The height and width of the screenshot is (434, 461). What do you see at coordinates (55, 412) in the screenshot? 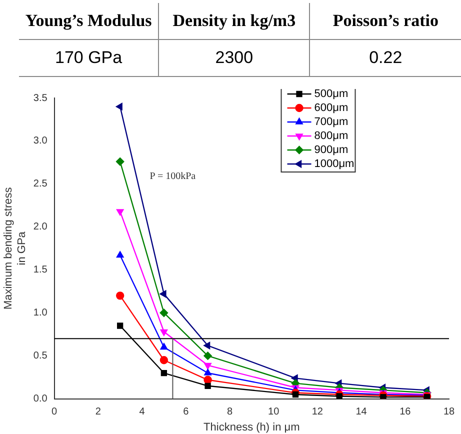
I see `x-tick-label: 0` at bounding box center [55, 412].